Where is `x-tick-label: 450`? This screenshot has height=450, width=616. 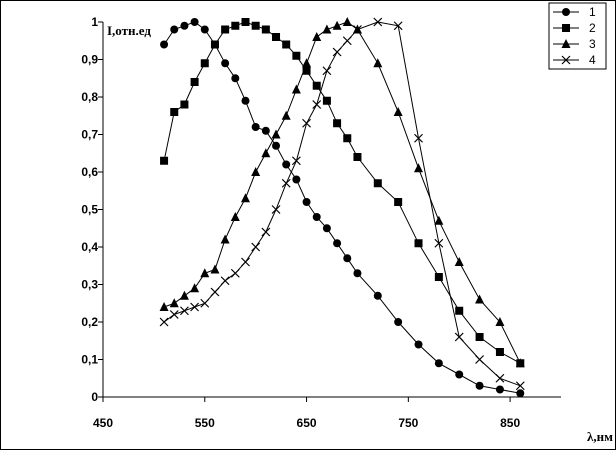 x-tick-label: 450 is located at coordinates (103, 423).